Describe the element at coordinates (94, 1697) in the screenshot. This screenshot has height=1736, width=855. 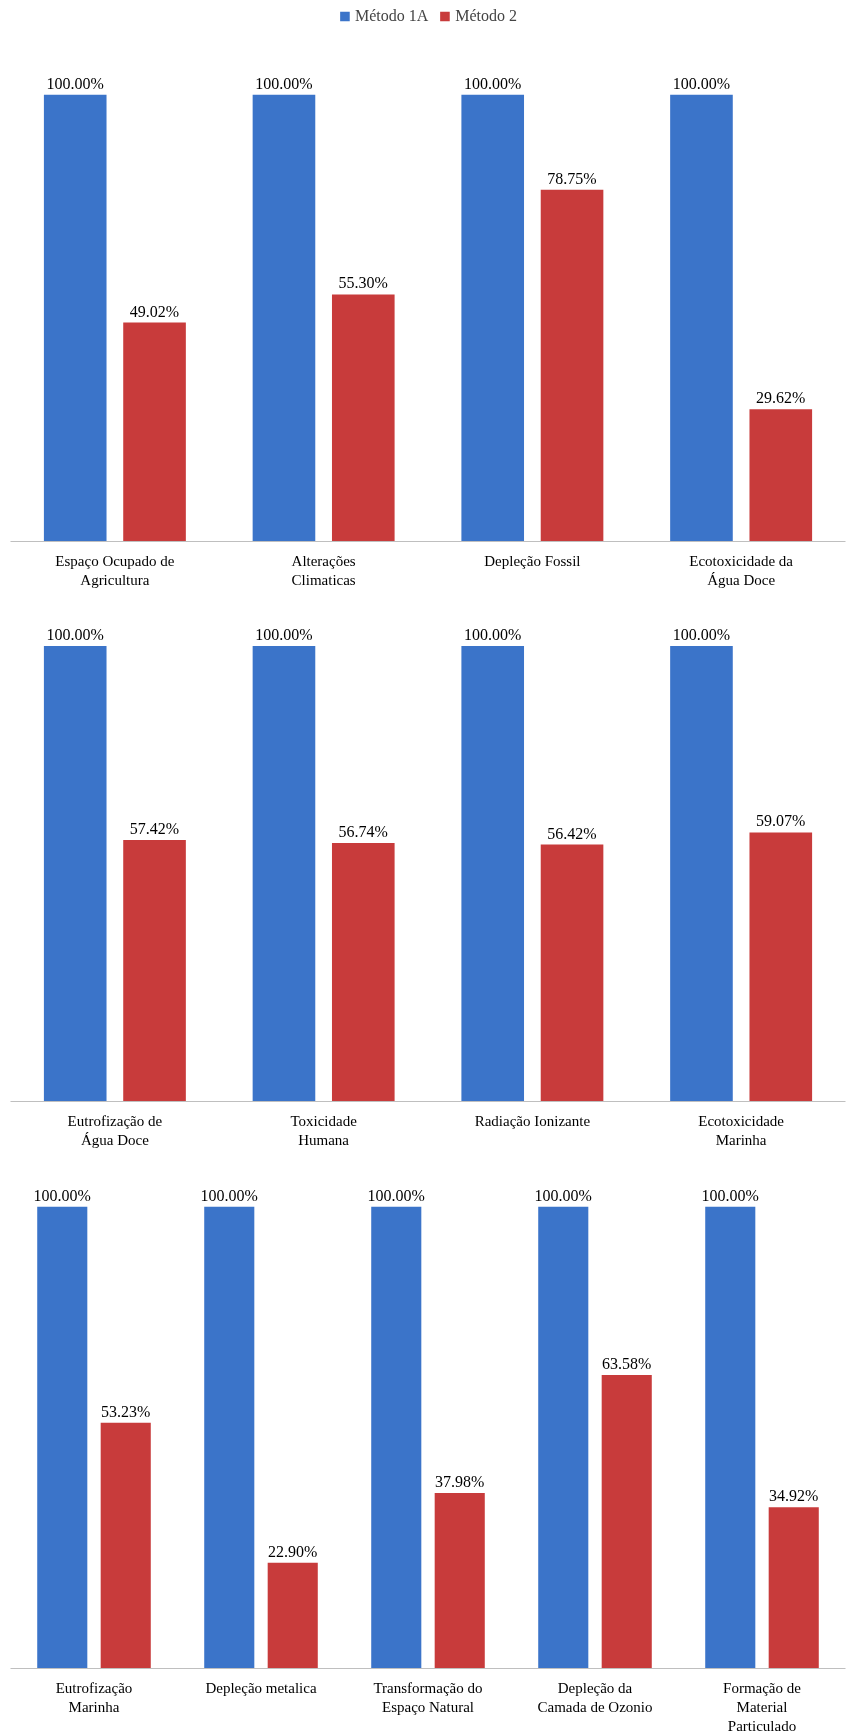
I see `x-tick-label: Eutrofização Marinha` at that location.